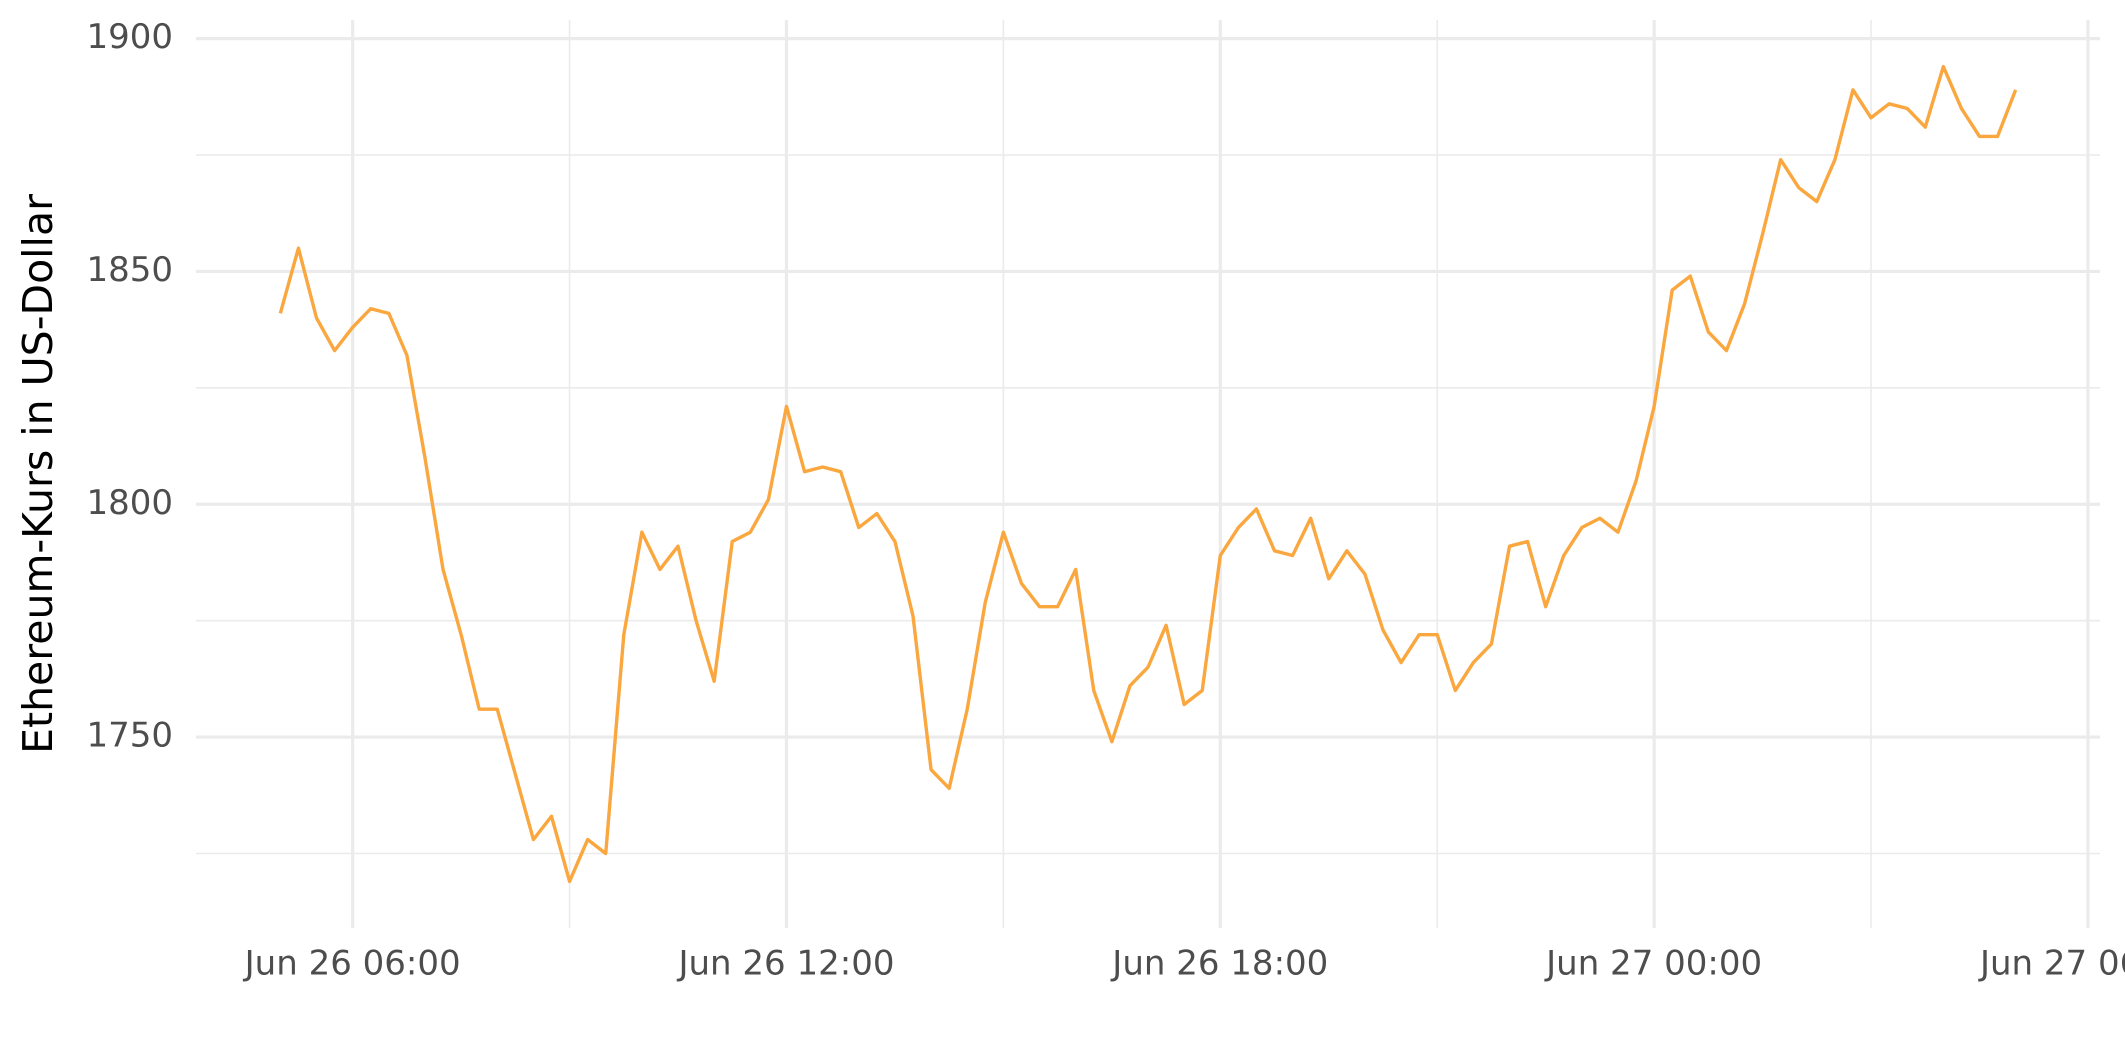  I want to click on x-tick-label: Jun 26 06:00, so click(352, 964).